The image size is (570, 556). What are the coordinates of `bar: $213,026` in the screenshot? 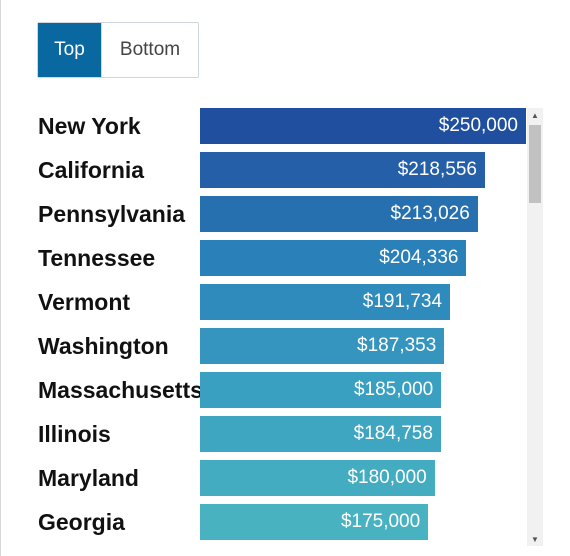 It's located at (339, 214).